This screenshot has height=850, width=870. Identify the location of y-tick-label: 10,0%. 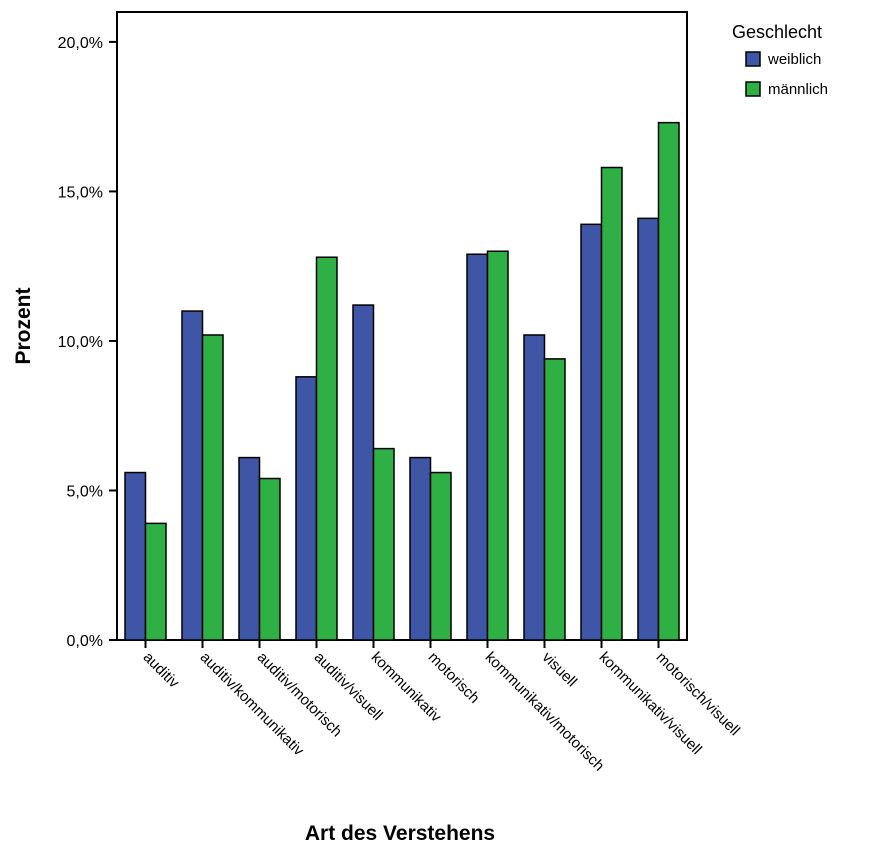
(80, 342).